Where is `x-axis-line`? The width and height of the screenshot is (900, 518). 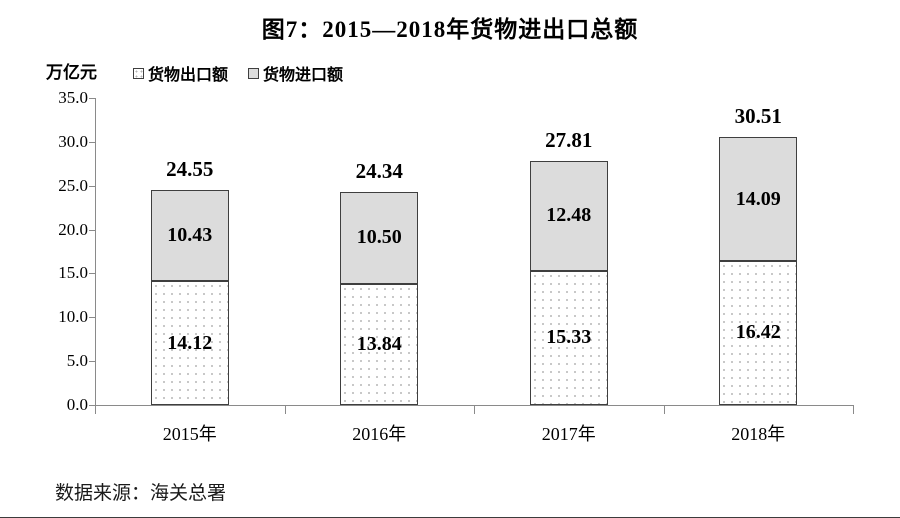
x-axis-line is located at coordinates (474, 405).